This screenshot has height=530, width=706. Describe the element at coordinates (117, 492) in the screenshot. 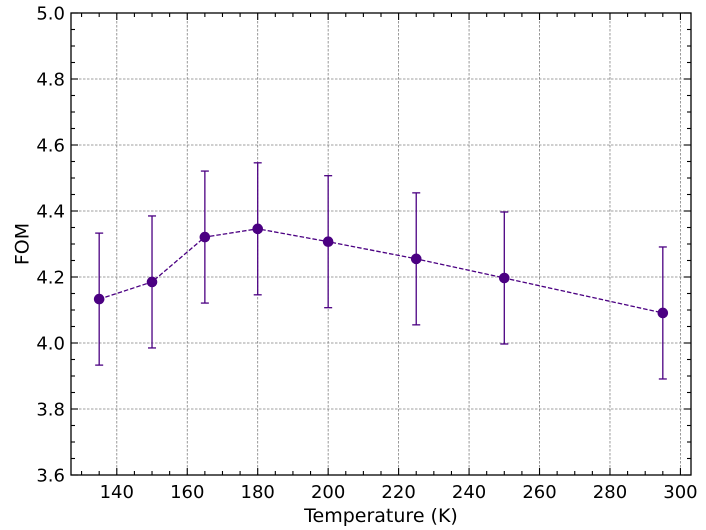

I see `x-tick-label: 140` at that location.